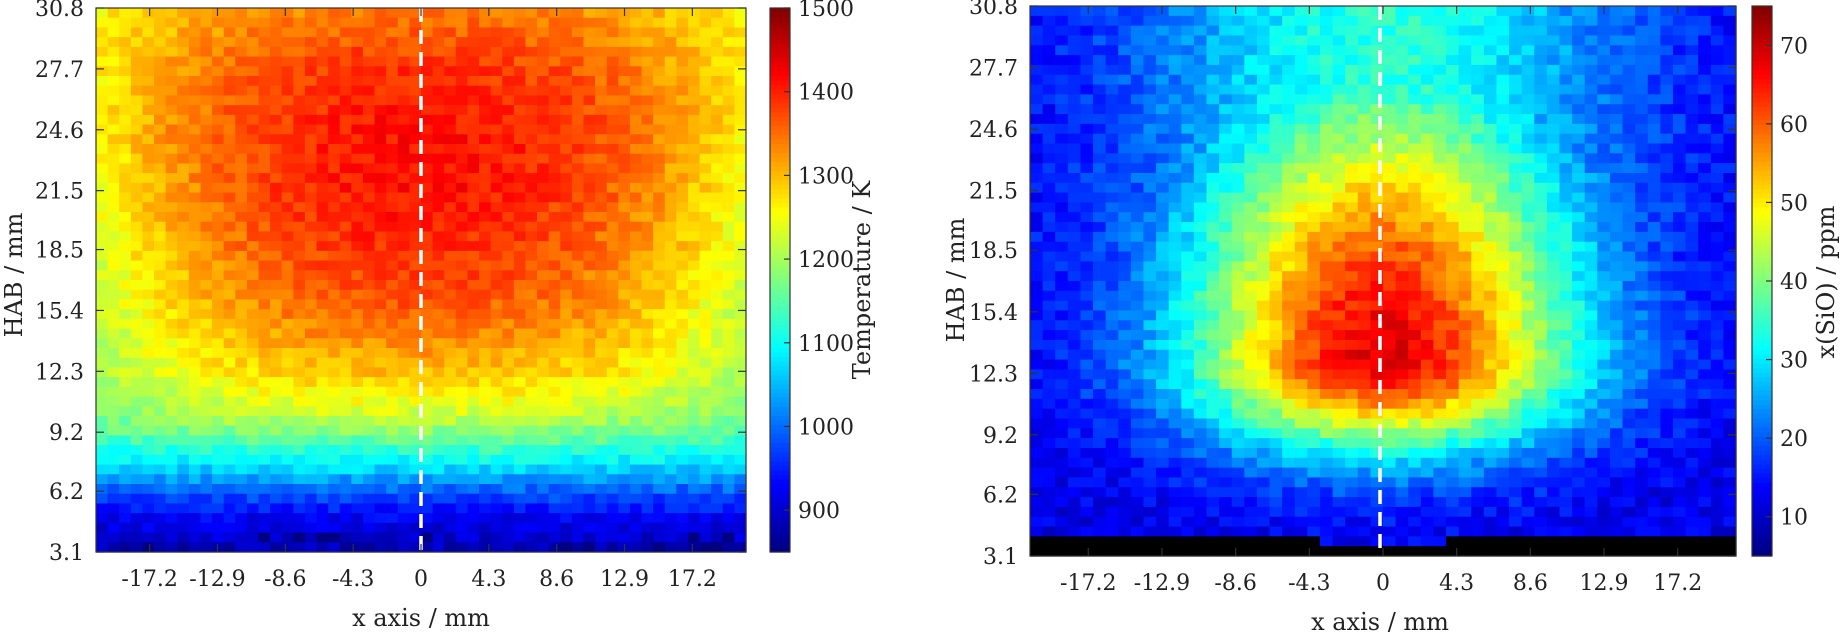 This screenshot has height=636, width=1847. Describe the element at coordinates (149, 579) in the screenshot. I see `x-tick-label: -17.2` at that location.